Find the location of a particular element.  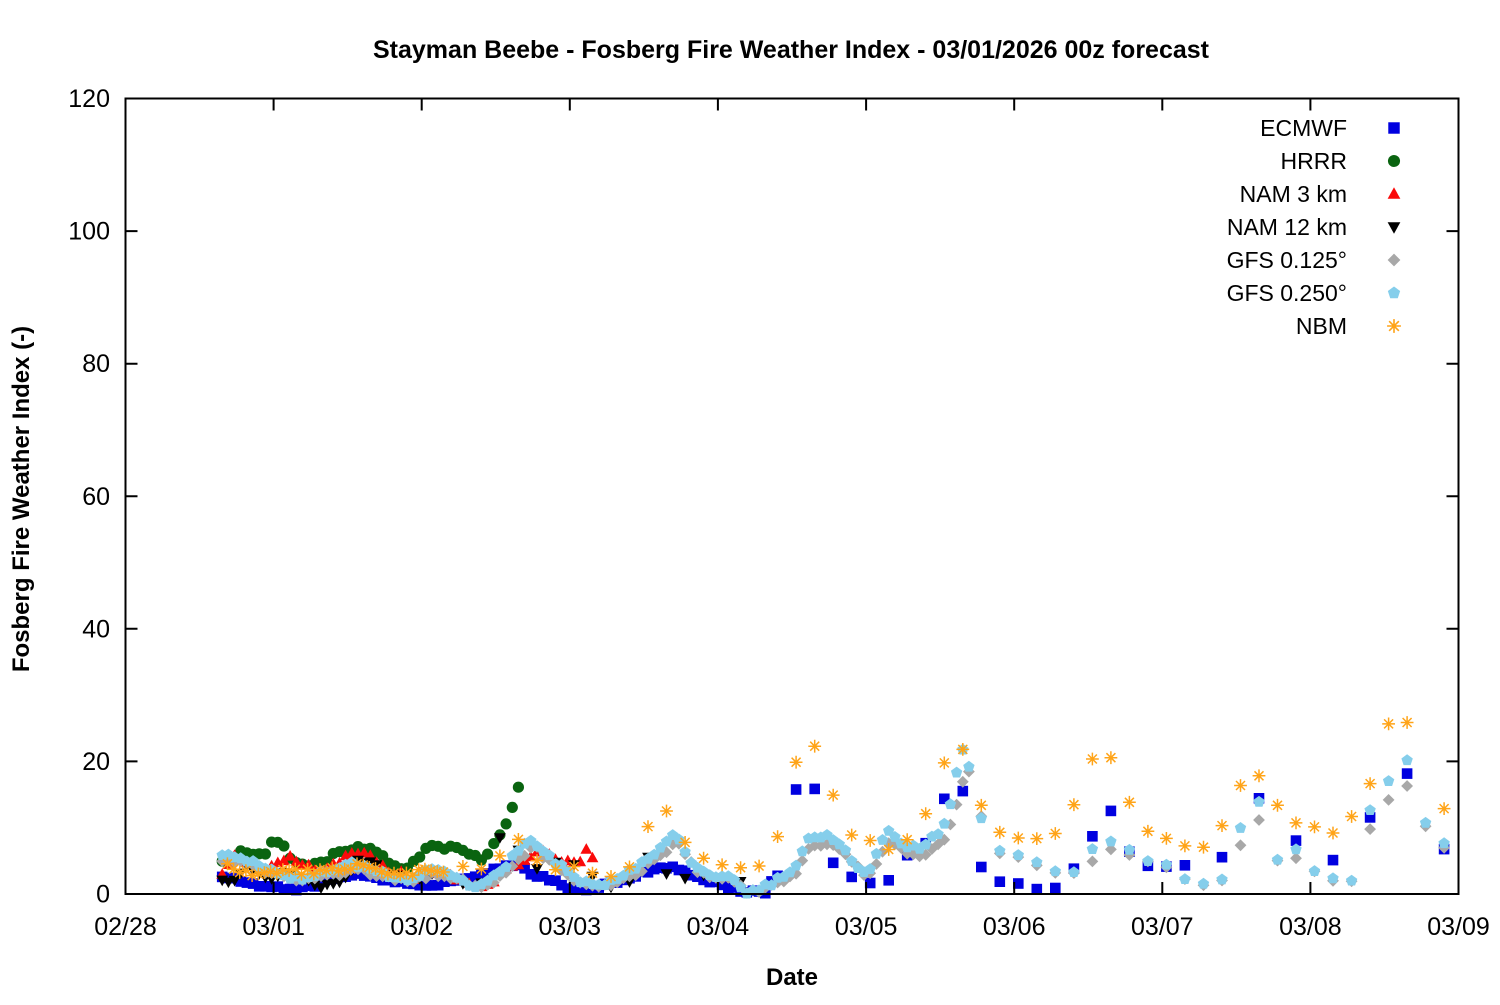

svg-text: 03/01 is located at coordinates (273, 927).